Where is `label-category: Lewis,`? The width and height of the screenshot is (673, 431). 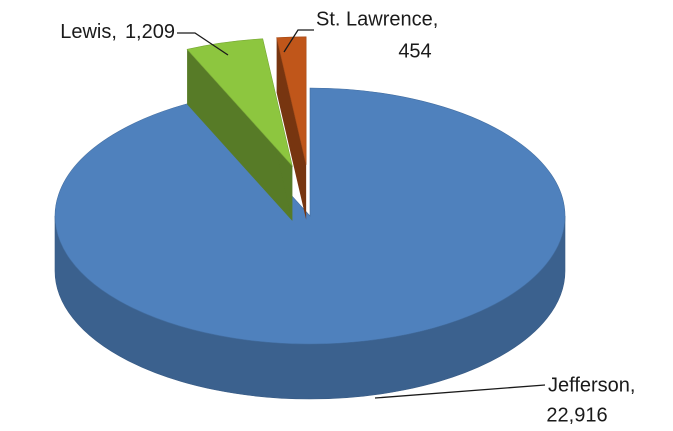
label-category: Lewis, is located at coordinates (88, 32).